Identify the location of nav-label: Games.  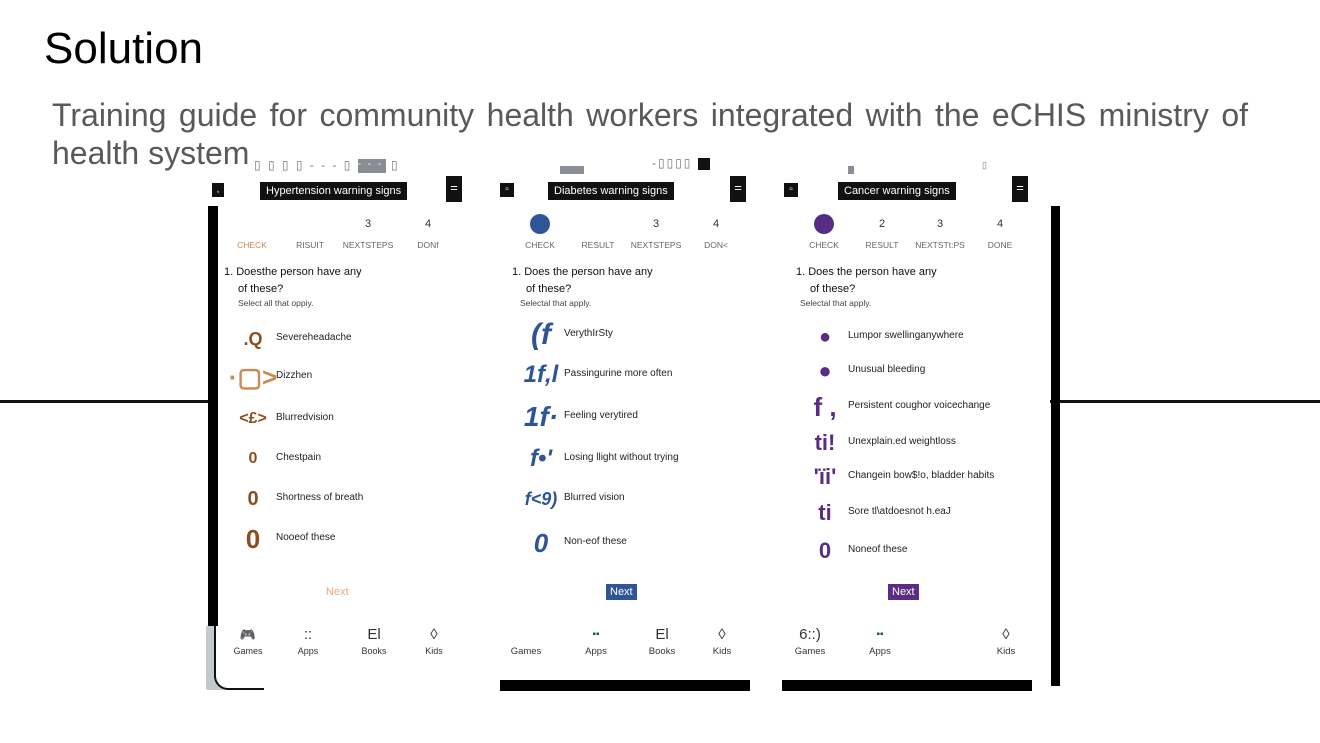
(810, 651).